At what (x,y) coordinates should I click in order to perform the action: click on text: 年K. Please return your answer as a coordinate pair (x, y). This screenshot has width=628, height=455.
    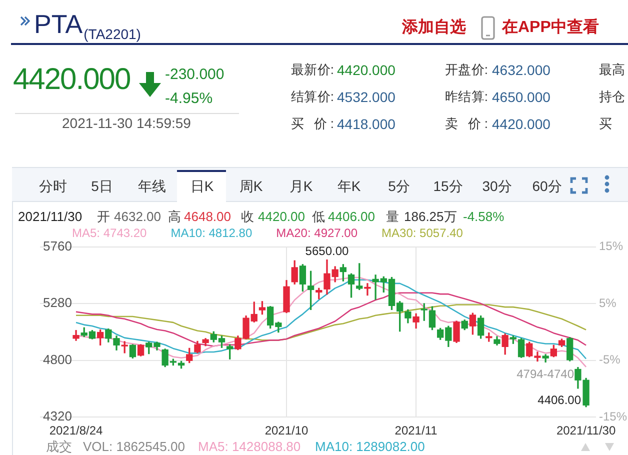
    Looking at the image, I should click on (349, 186).